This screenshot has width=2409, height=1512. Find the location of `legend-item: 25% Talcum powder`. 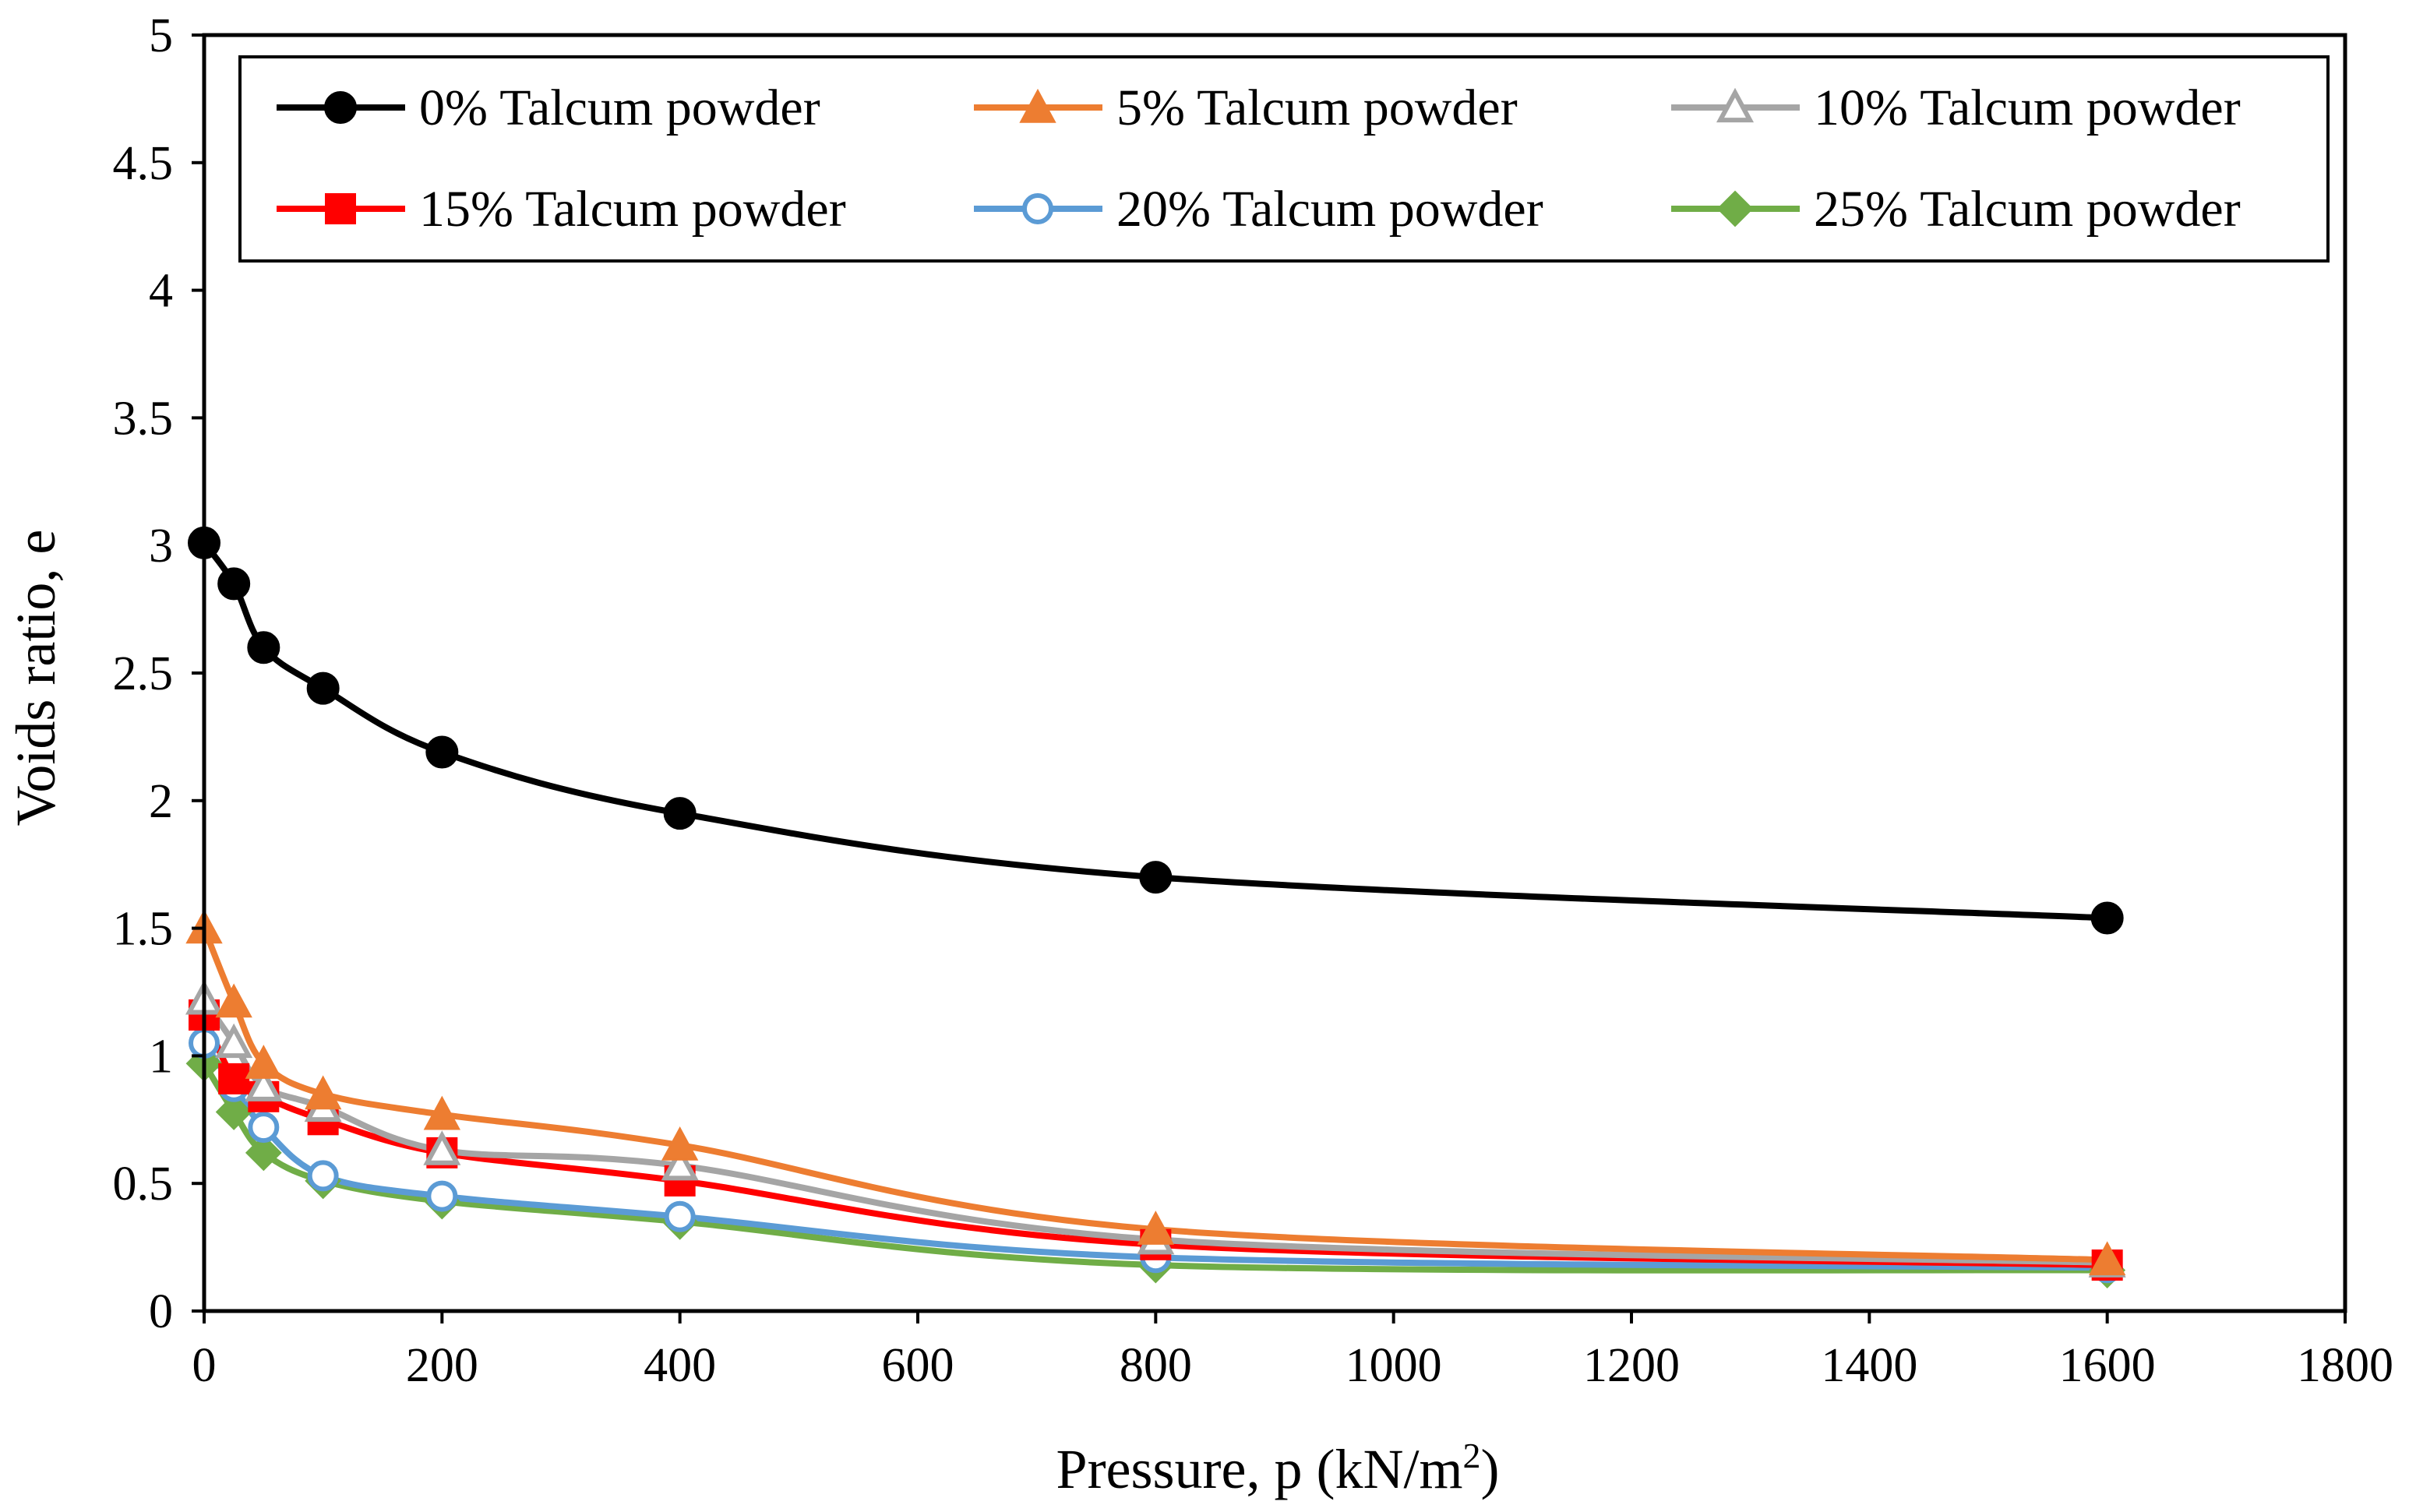

legend-item: 25% Talcum powder is located at coordinates (1956, 209).